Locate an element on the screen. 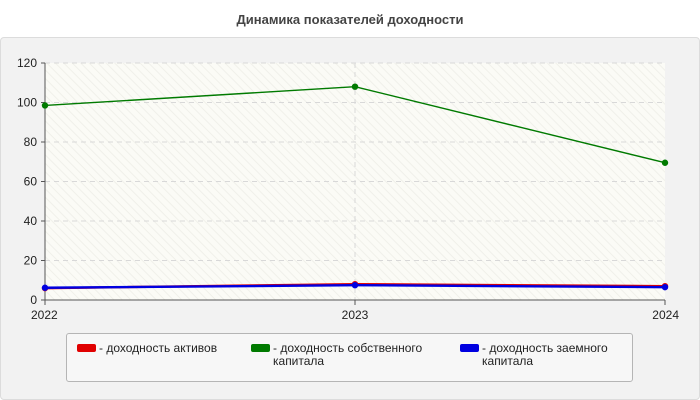 The image size is (700, 400). legend-label-assets: - доходность активов is located at coordinates (158, 348).